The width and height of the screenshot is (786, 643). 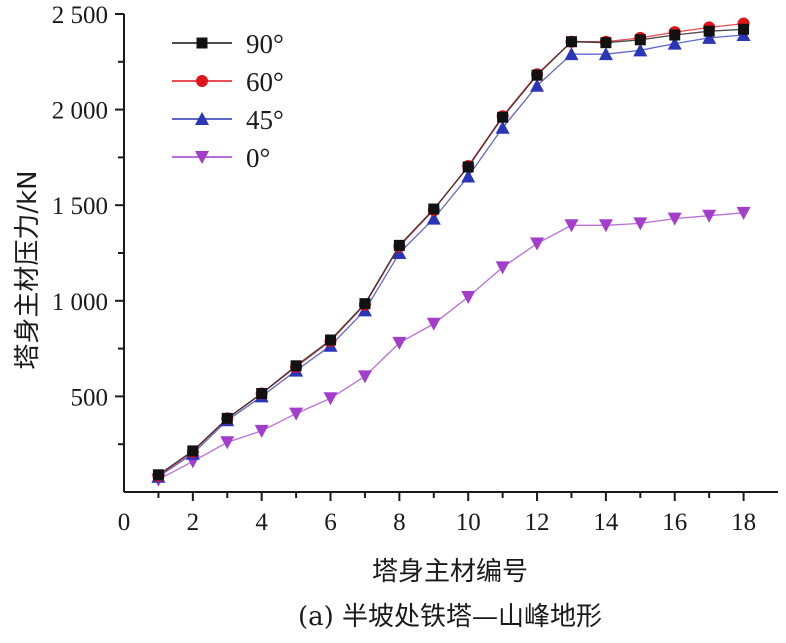 What do you see at coordinates (606, 522) in the screenshot?
I see `x-tick-label: 14` at bounding box center [606, 522].